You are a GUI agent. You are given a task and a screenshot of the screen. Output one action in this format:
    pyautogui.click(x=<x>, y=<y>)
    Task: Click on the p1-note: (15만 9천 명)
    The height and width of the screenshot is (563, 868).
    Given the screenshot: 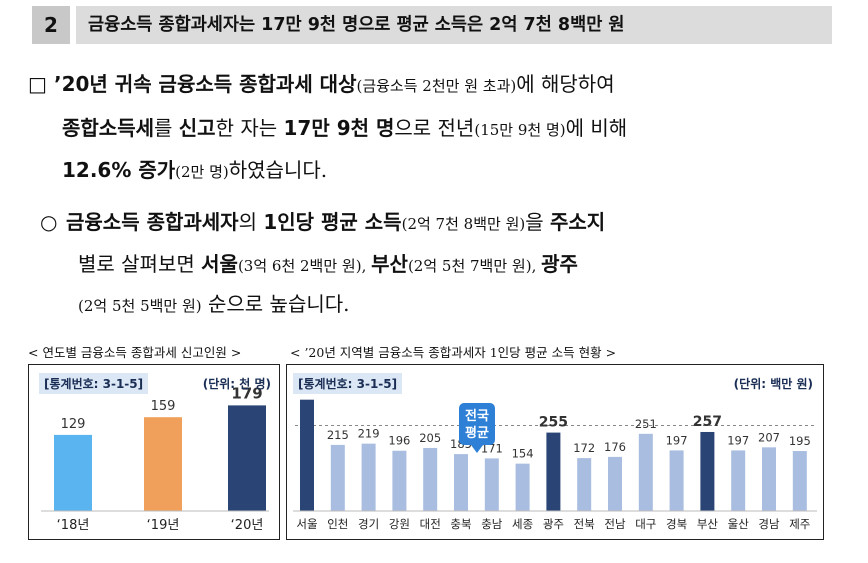 What is the action you would take?
    pyautogui.click(x=520, y=130)
    